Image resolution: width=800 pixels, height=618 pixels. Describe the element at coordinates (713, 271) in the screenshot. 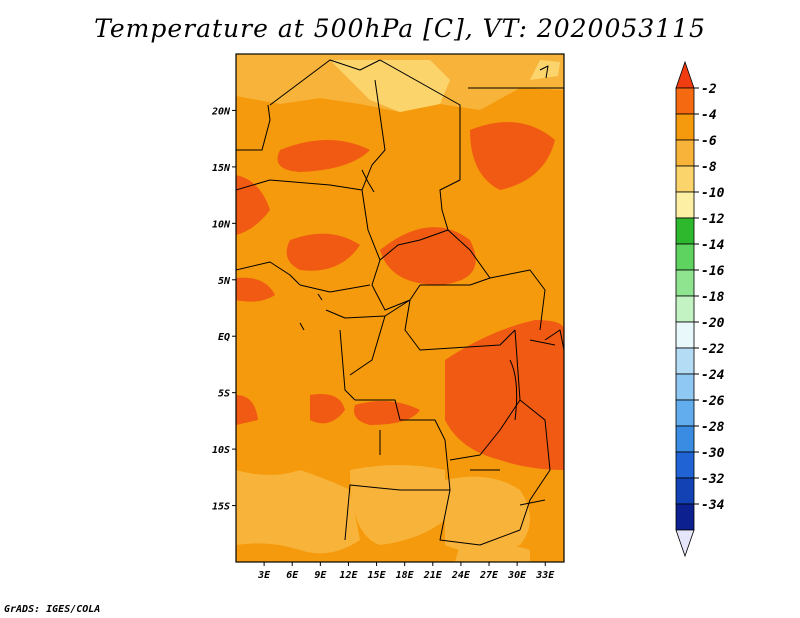

I see `colorbar-label: -16` at that location.